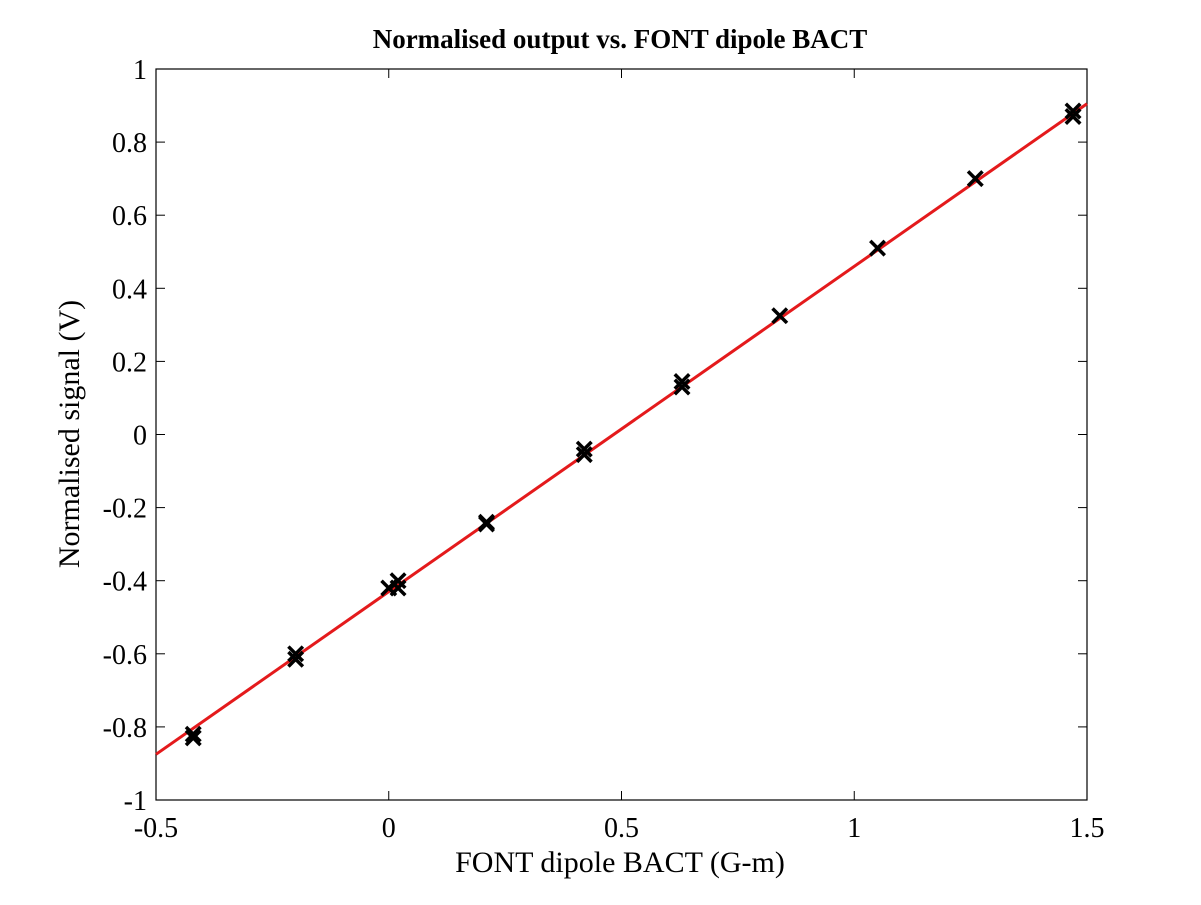 Image resolution: width=1201 pixels, height=905 pixels. Describe the element at coordinates (69, 434) in the screenshot. I see `y-axis-label: Normalised signal (V)` at that location.